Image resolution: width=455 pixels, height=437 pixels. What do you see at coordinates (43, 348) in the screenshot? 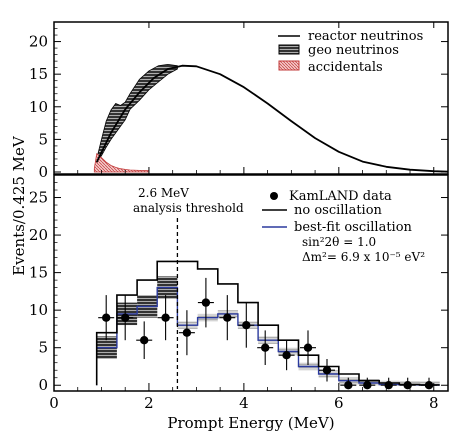
I see `bottom-y-tick-label: 5` at bounding box center [43, 348].